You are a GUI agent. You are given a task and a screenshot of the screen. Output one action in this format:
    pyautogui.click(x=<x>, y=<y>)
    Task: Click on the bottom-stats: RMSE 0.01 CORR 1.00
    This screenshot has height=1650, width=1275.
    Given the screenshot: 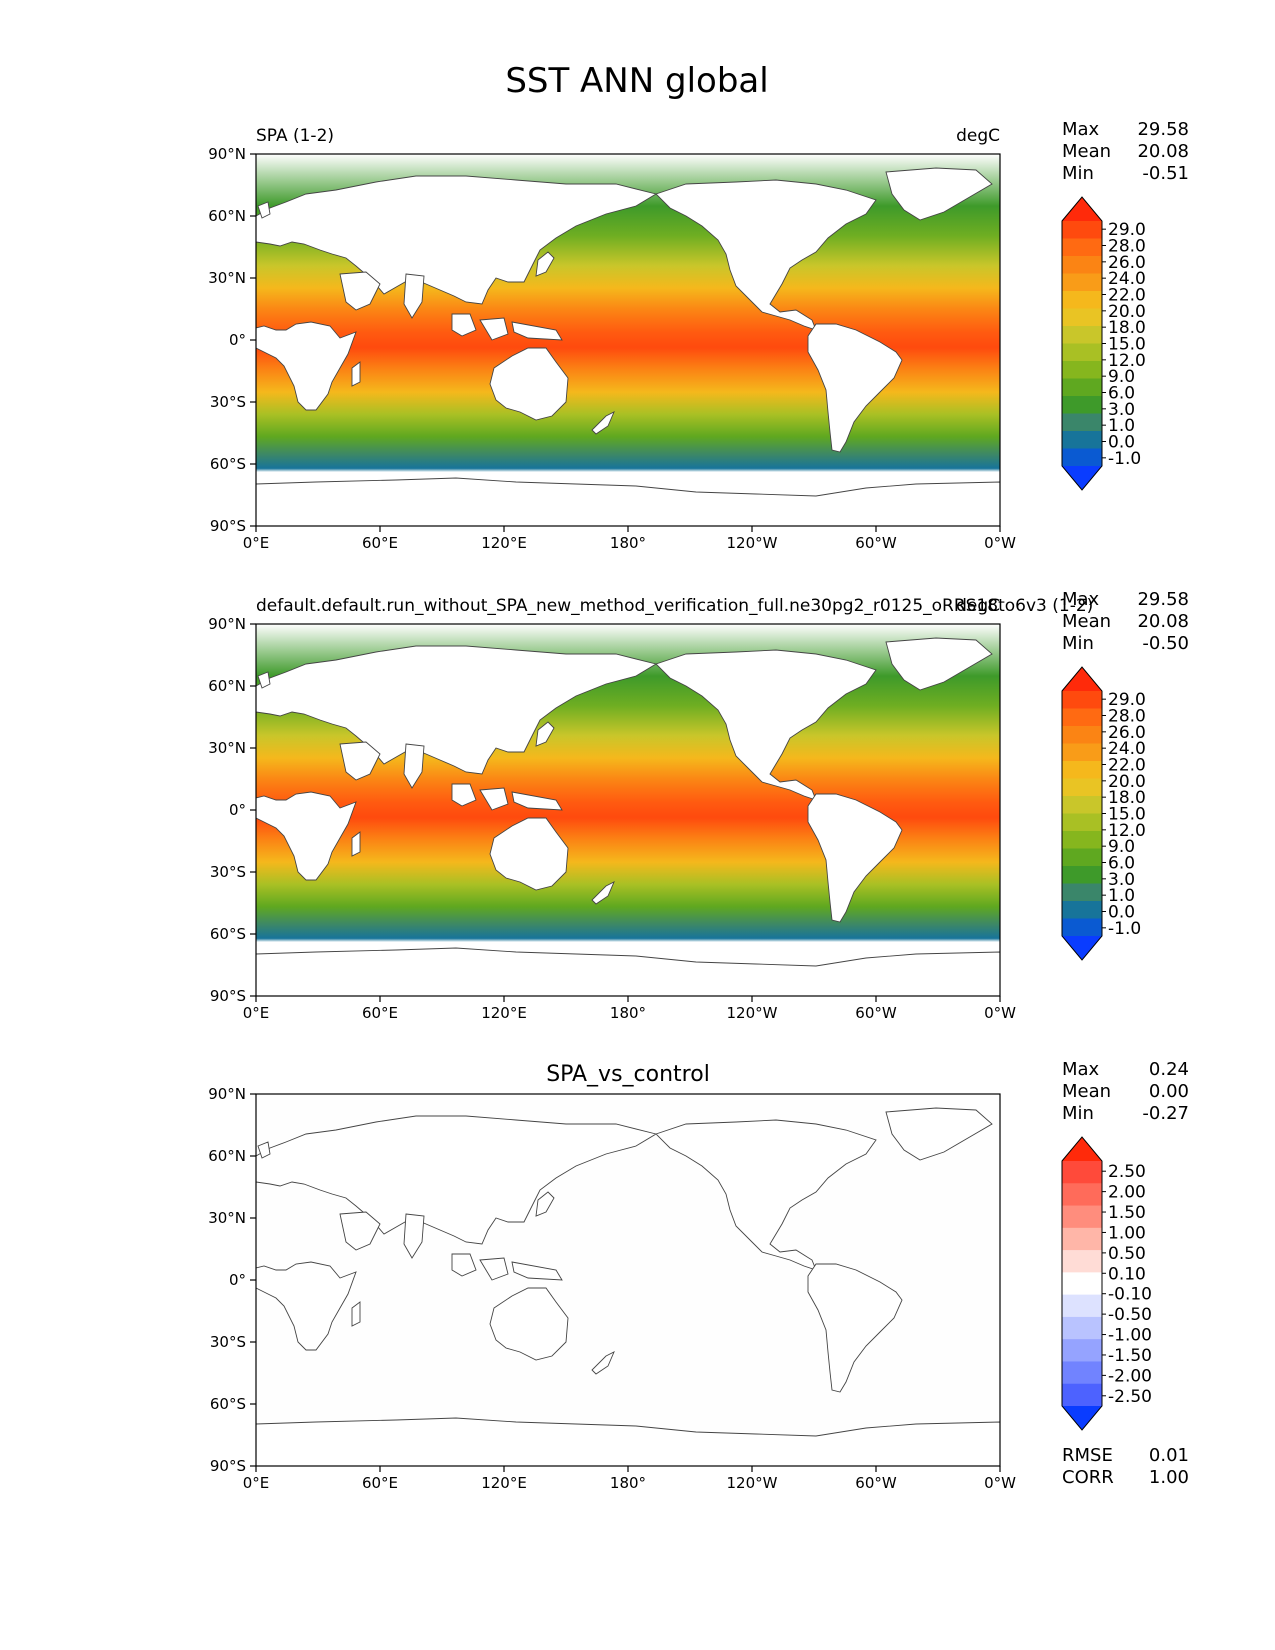 What is the action you would take?
    pyautogui.click(x=1125, y=1466)
    